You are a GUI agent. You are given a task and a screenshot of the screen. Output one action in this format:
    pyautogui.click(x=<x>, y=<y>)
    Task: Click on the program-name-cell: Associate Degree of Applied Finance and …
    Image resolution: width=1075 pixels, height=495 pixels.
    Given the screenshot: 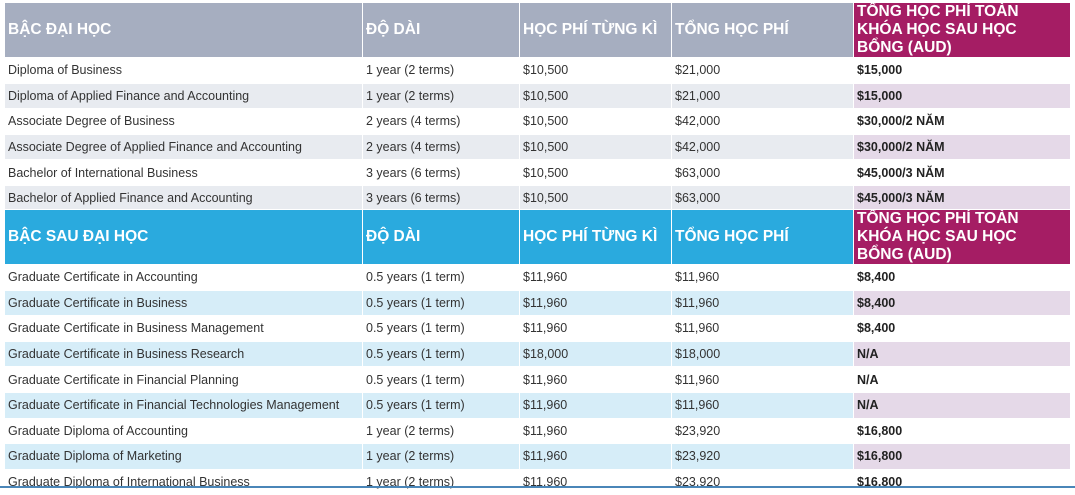 What is the action you would take?
    pyautogui.click(x=183, y=147)
    